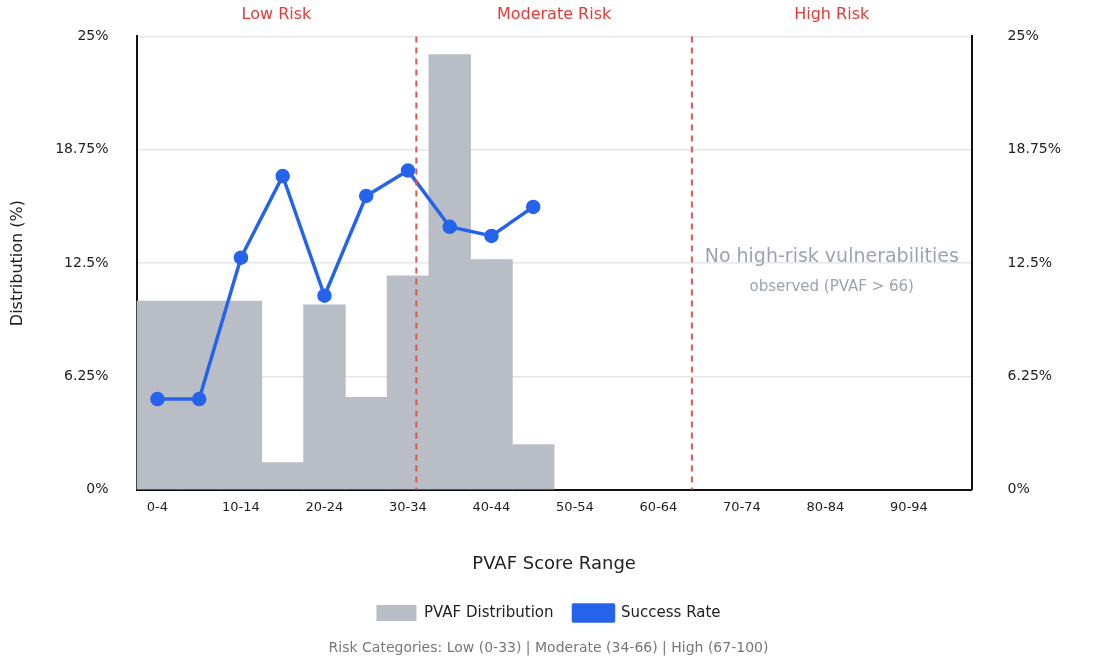  What do you see at coordinates (1018, 488) in the screenshot?
I see `y2-tick-label: 0%` at bounding box center [1018, 488].